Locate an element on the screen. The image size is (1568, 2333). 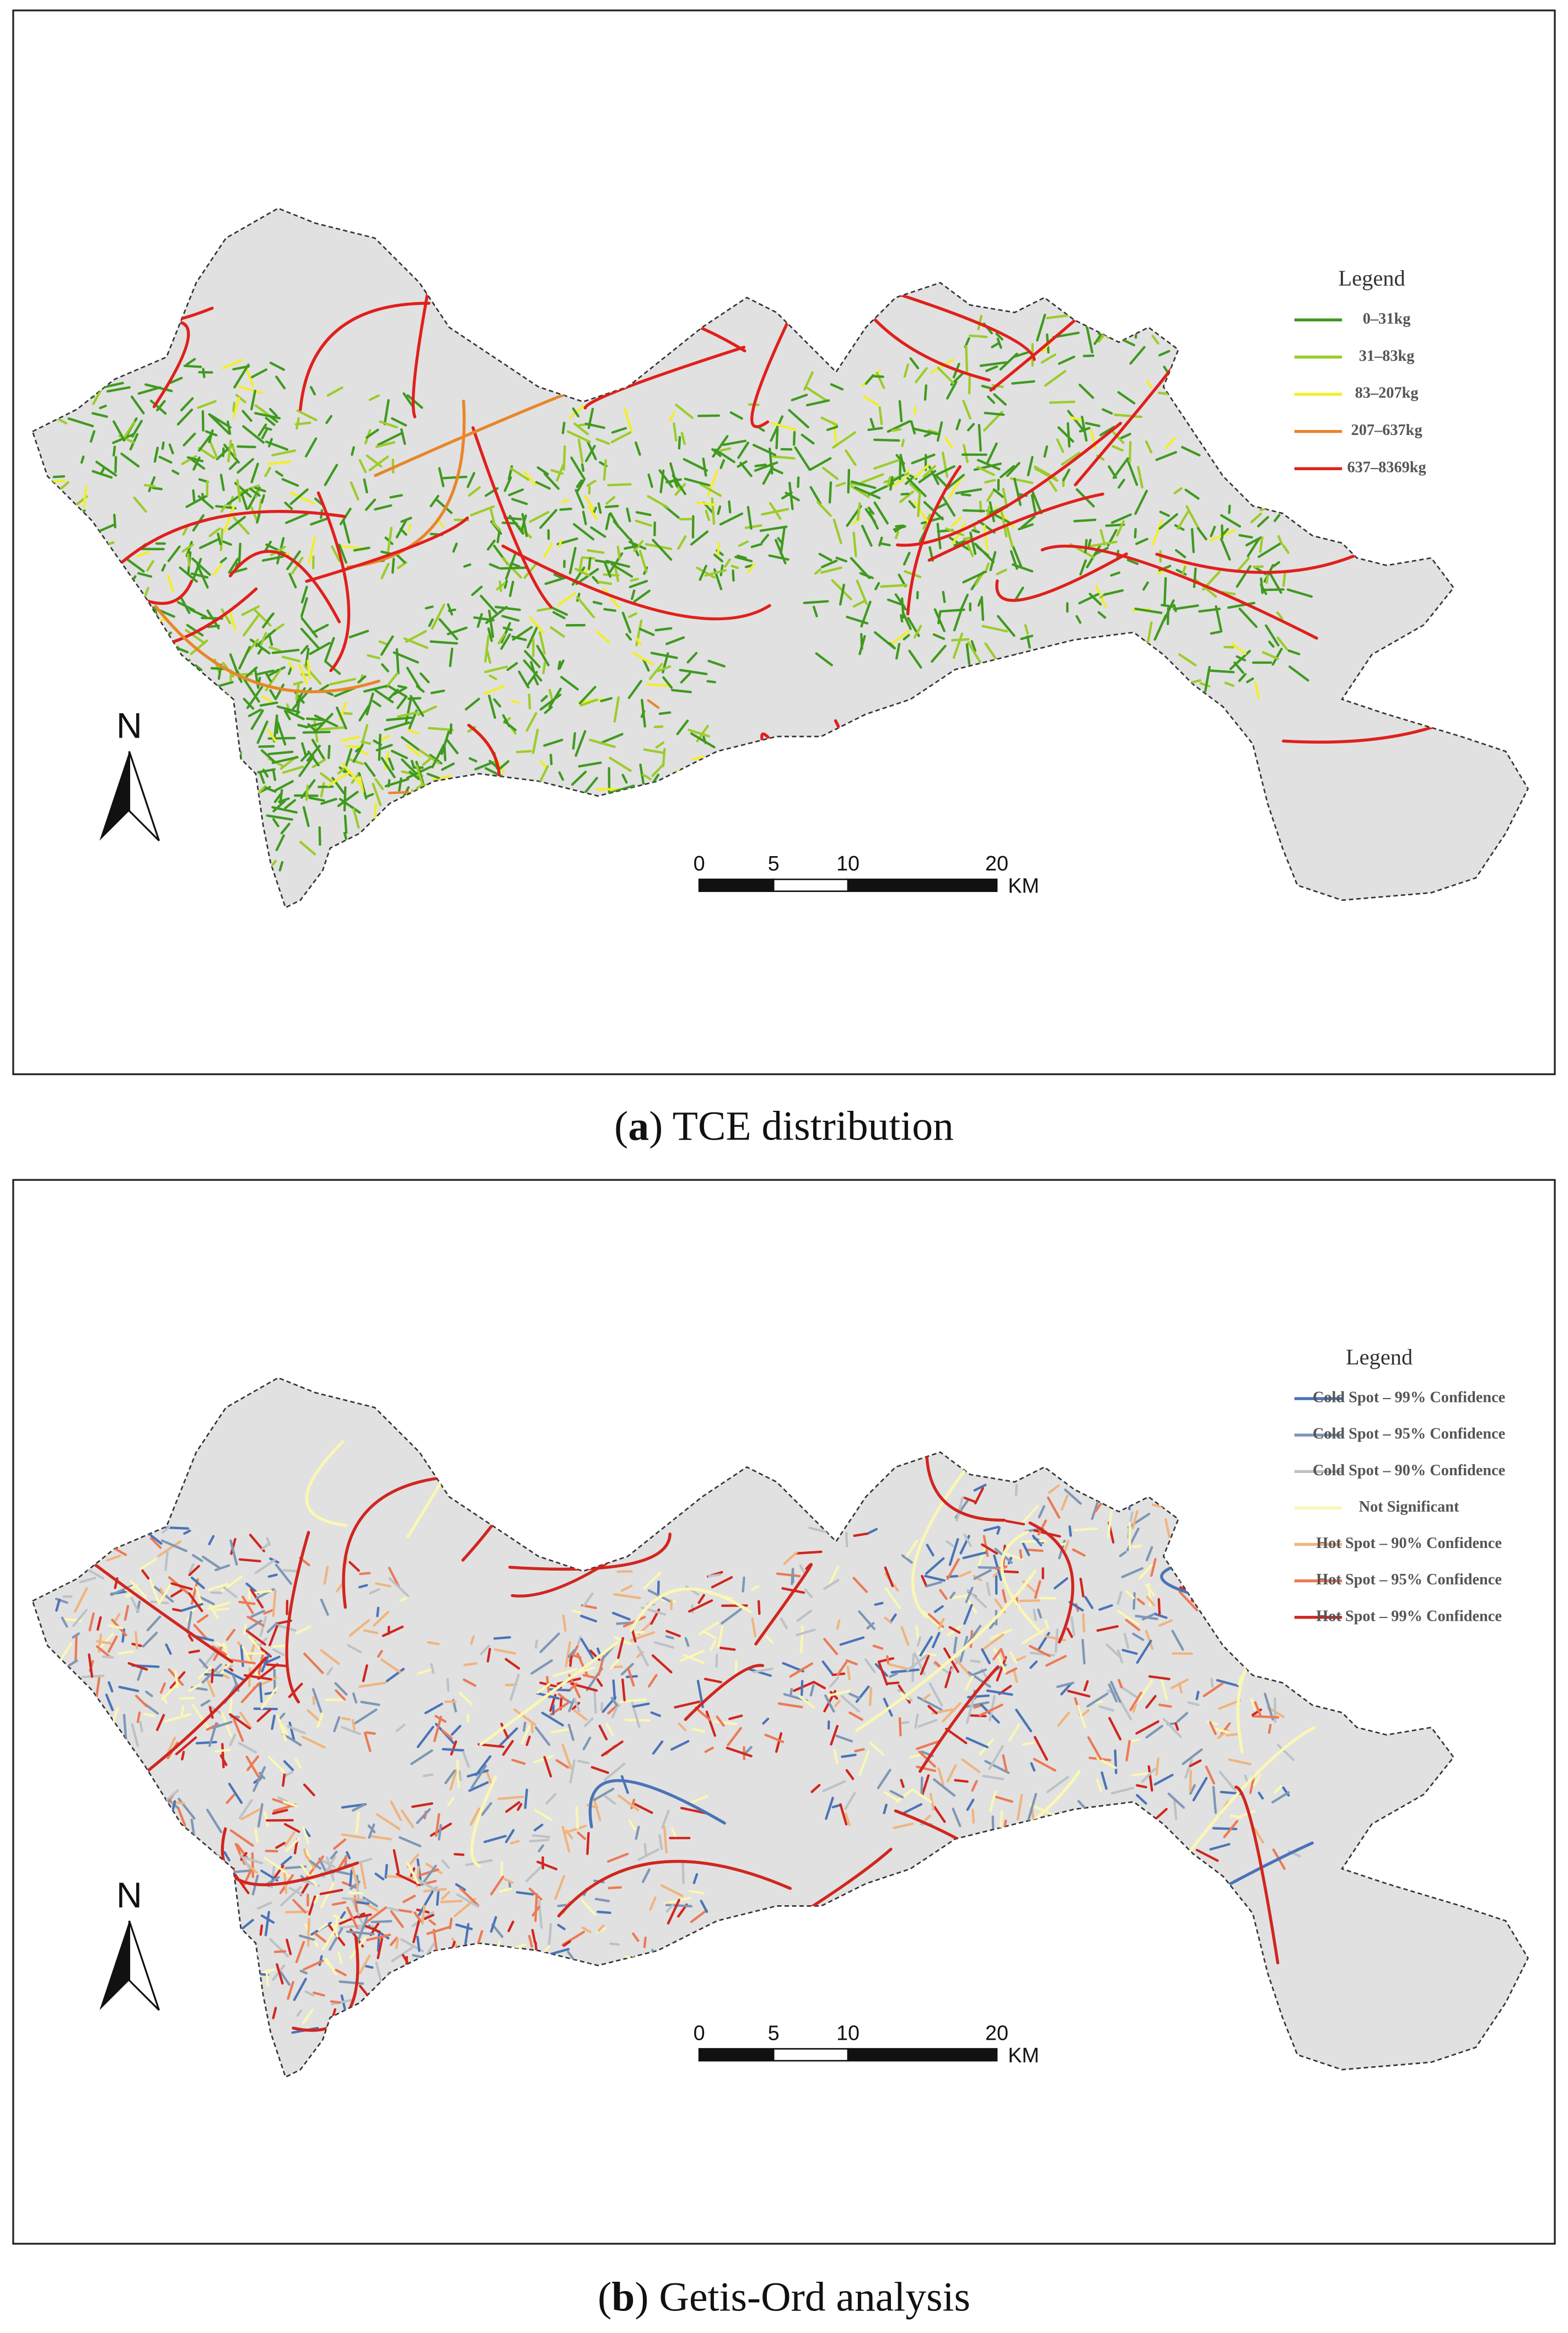
legend-label: Cold Spot – 99% Confidence is located at coordinates (1409, 1397).